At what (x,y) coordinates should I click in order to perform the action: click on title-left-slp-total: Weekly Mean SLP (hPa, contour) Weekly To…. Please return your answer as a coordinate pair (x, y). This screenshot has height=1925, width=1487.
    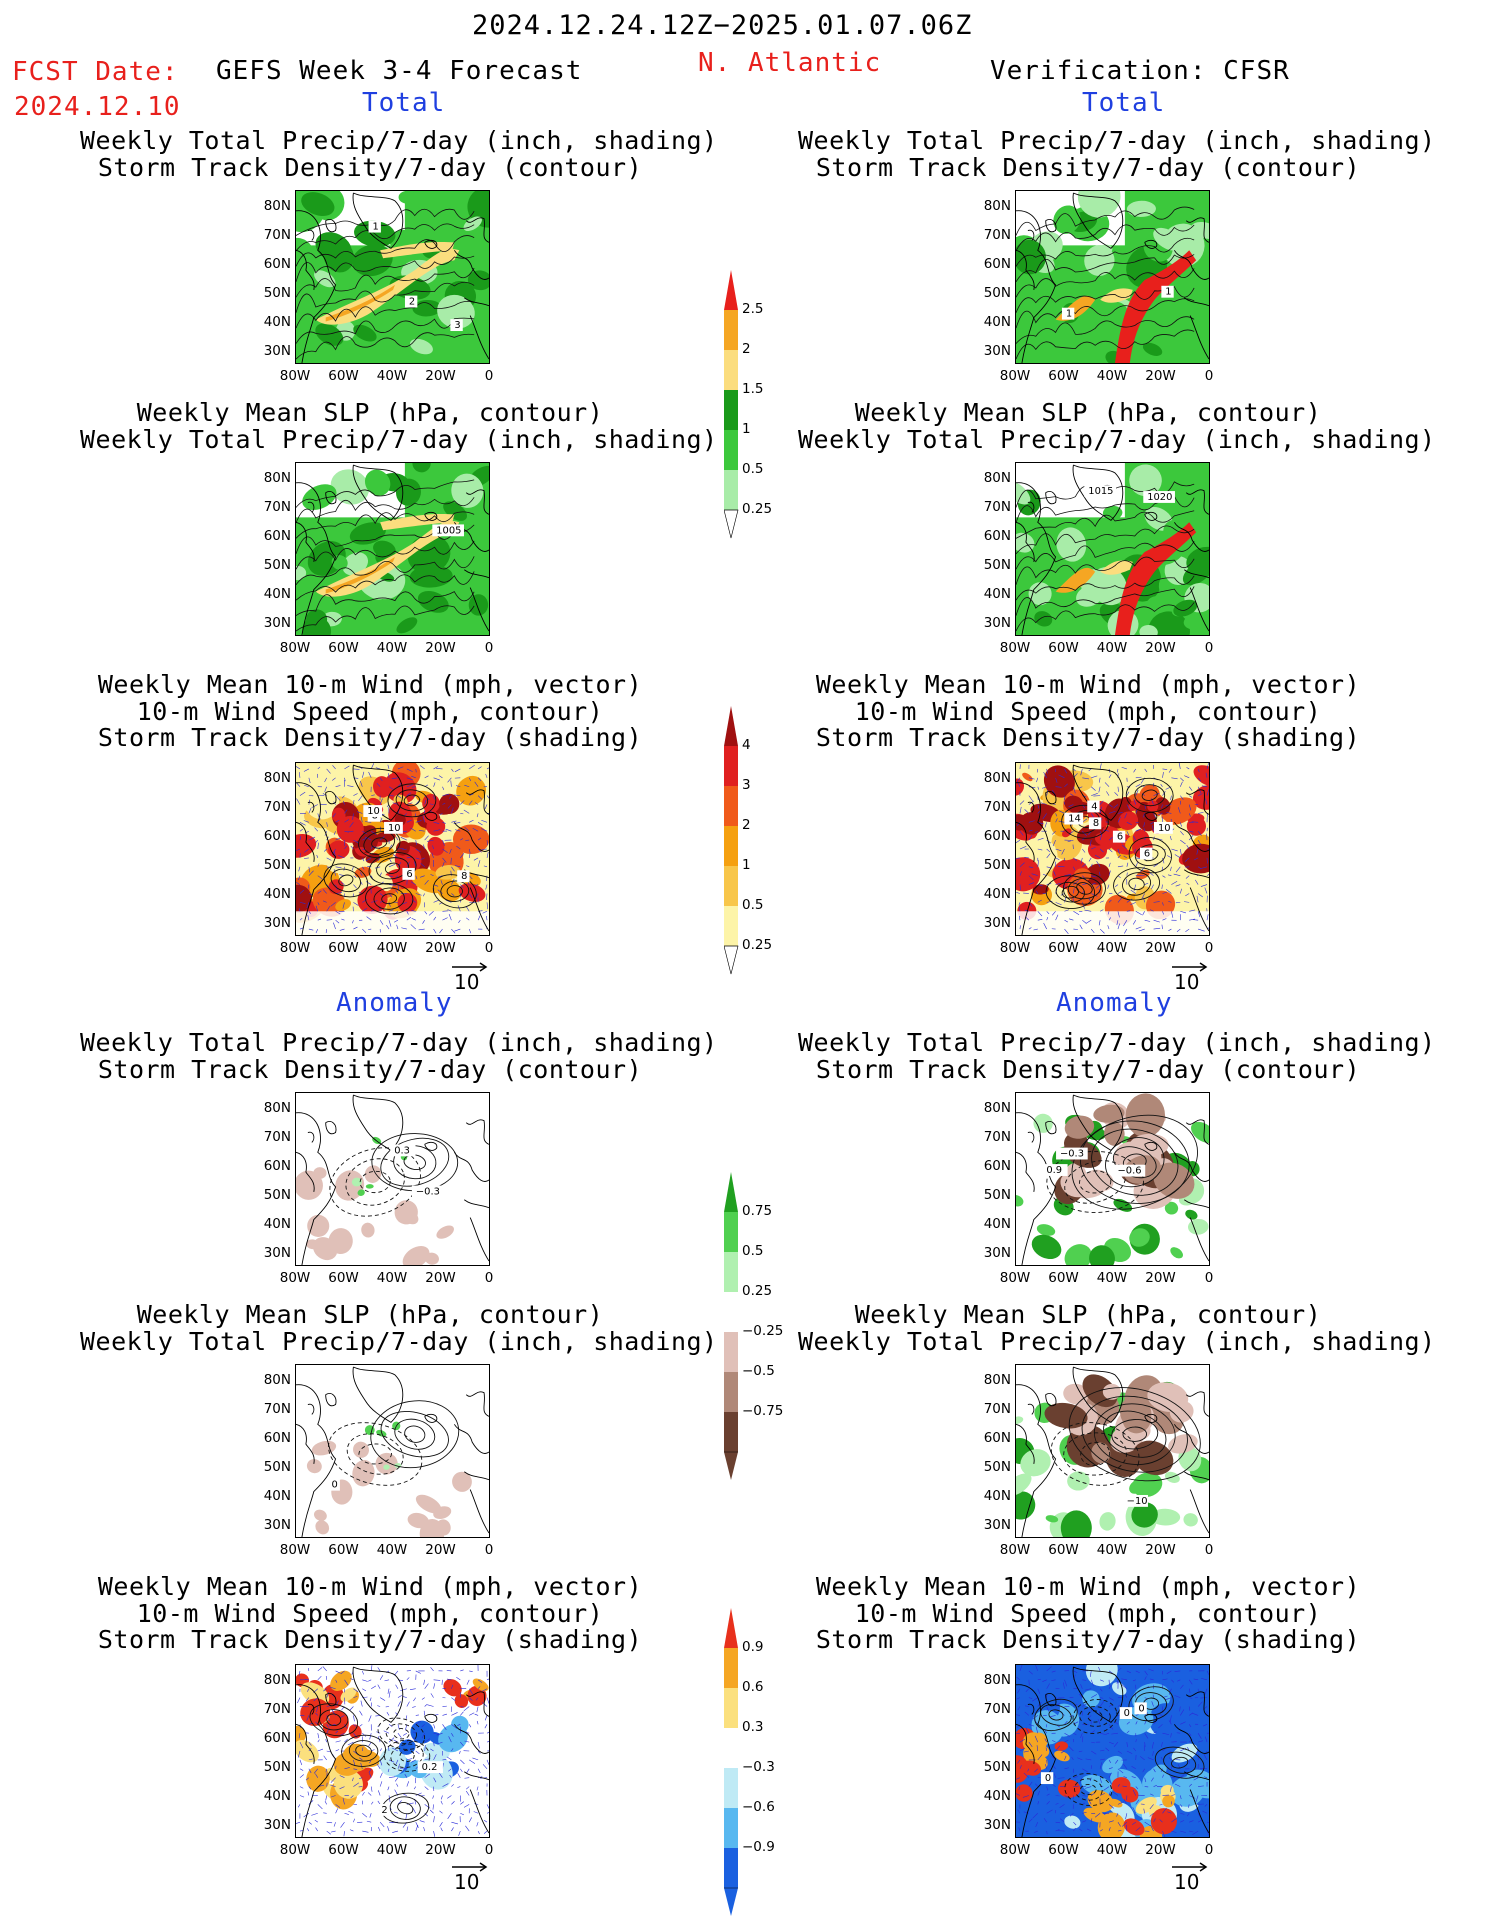
    Looking at the image, I should click on (398, 426).